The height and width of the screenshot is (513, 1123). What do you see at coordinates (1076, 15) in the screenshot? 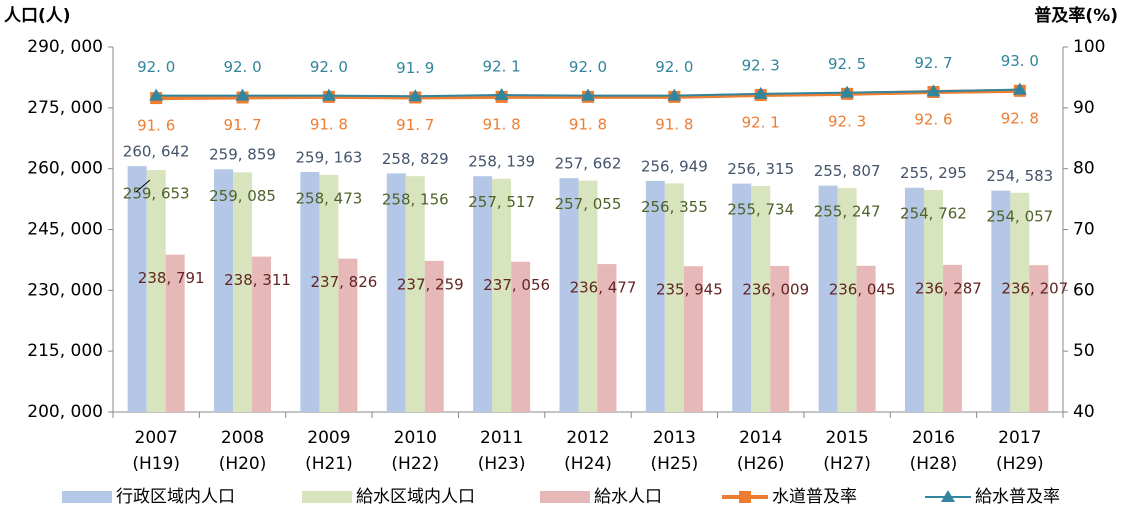
I see `y2-axis-title: 普及率(%)` at bounding box center [1076, 15].